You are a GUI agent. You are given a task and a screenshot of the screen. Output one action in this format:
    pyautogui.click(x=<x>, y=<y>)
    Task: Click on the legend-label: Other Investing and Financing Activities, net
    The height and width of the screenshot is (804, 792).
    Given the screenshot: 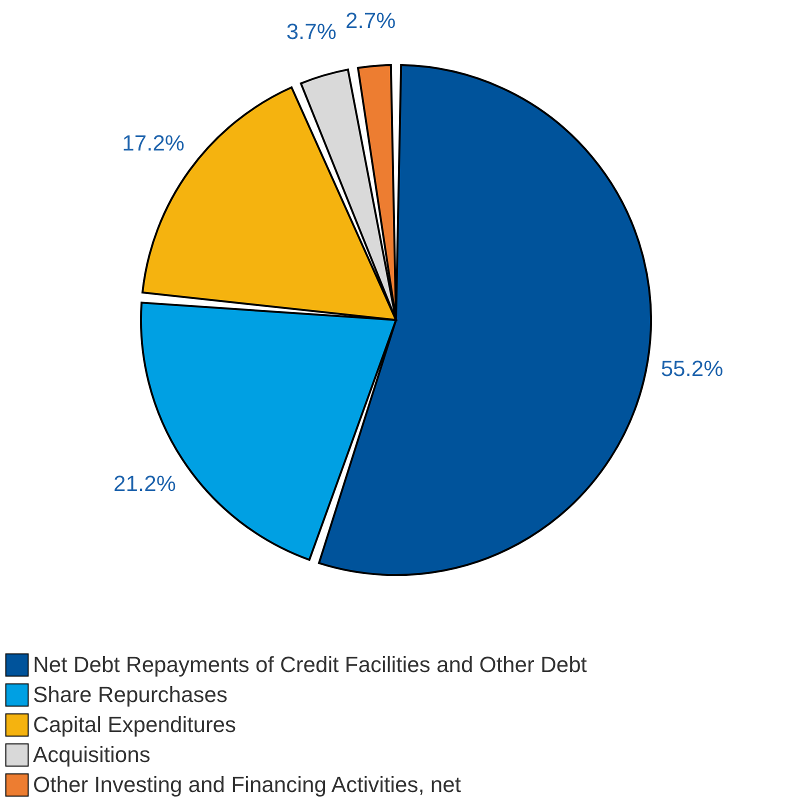 What is the action you would take?
    pyautogui.click(x=247, y=784)
    